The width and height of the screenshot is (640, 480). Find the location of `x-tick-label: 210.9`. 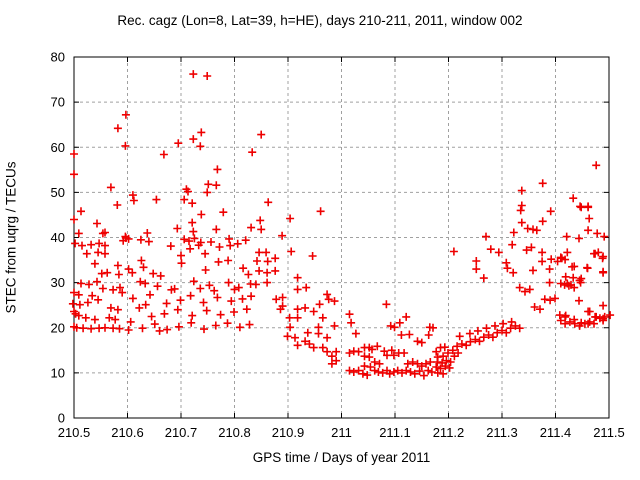

x-tick-label: 210.9 is located at coordinates (288, 432).